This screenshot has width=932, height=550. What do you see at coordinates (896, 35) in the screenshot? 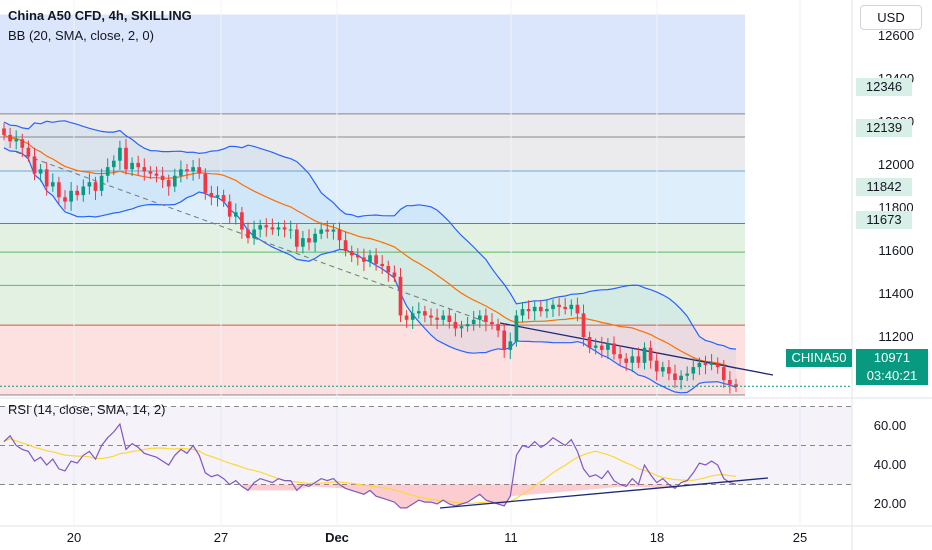
I see `price-axis-tick: 12600` at bounding box center [896, 35].